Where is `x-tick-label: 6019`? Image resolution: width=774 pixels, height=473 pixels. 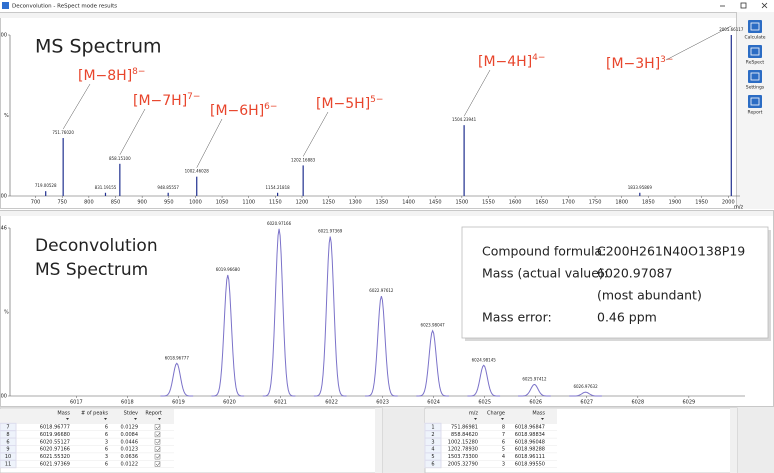
x-tick-label: 6019 is located at coordinates (178, 403).